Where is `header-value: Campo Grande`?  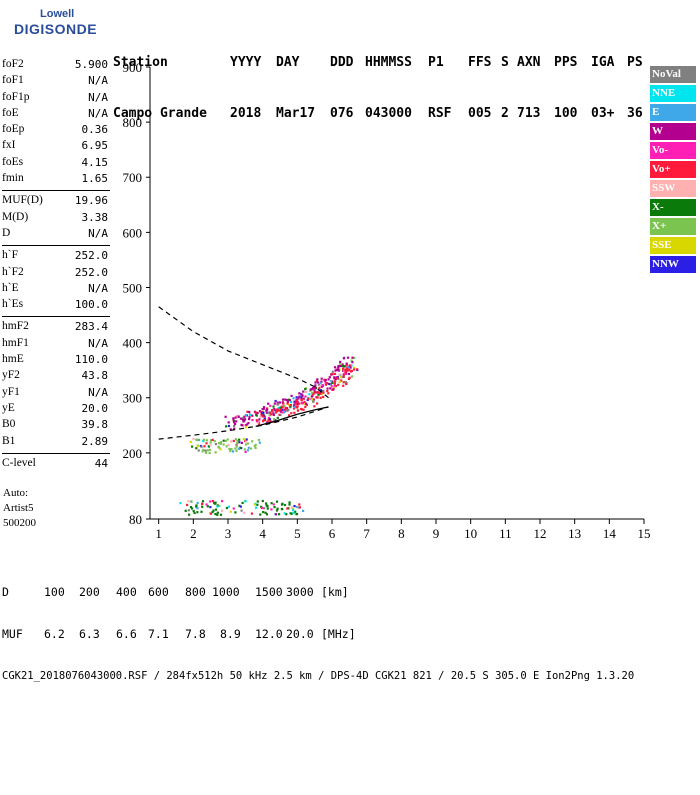 header-value: Campo Grande is located at coordinates (160, 113).